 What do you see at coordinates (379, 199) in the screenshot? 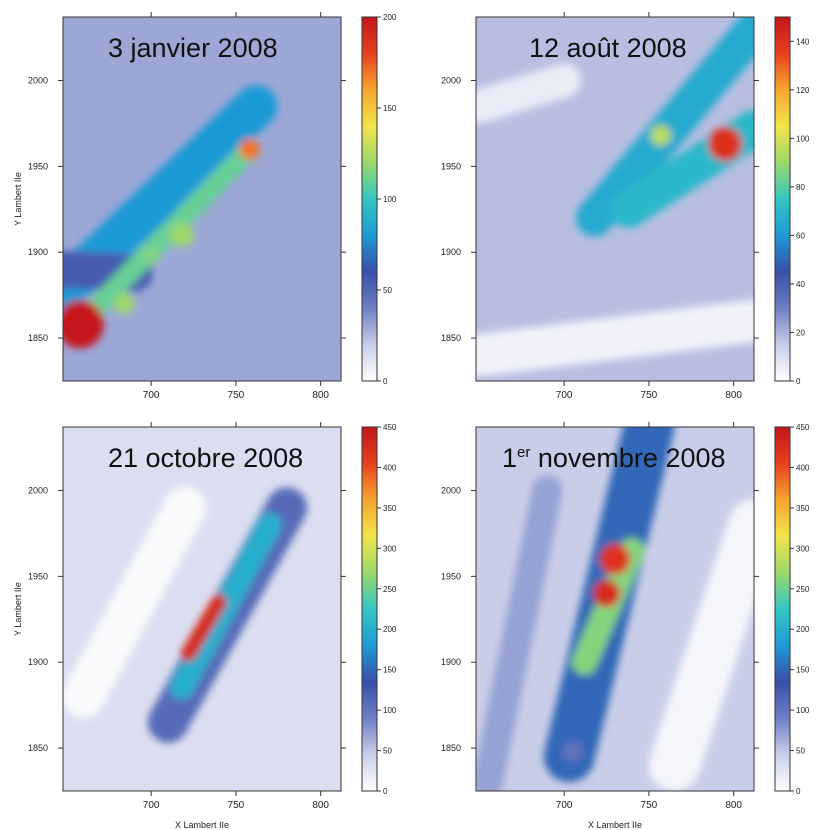
I see `colorbar: 0 50 100 150 200` at bounding box center [379, 199].